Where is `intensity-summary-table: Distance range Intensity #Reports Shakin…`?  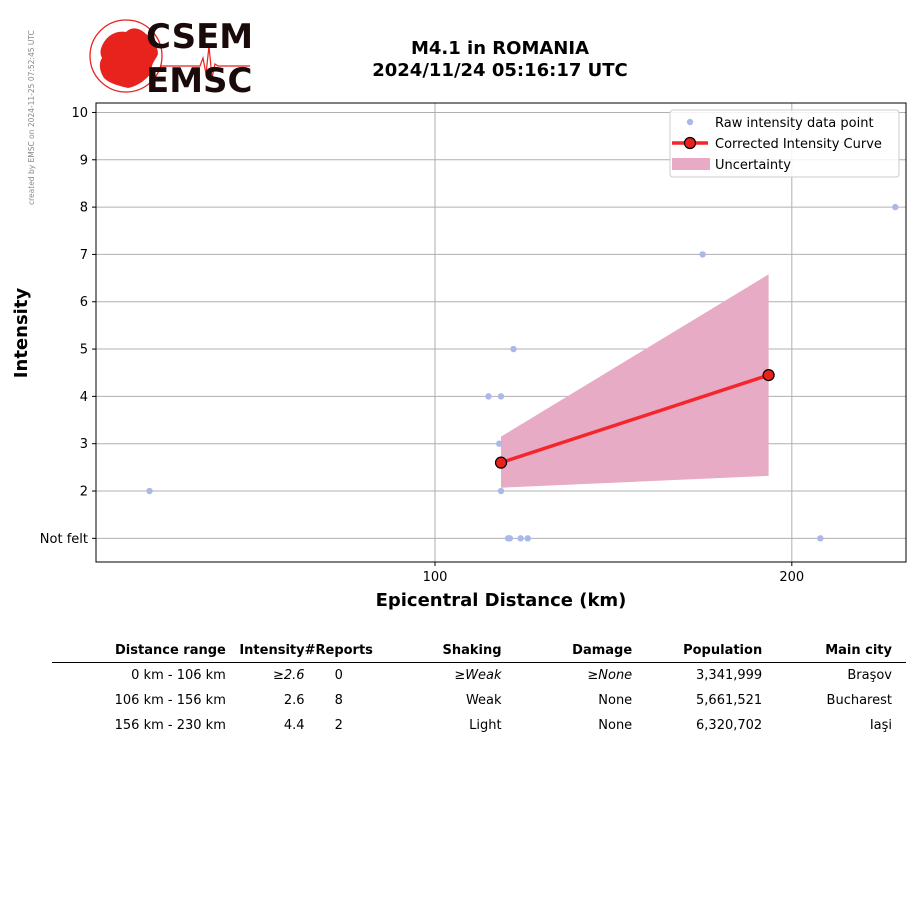 intensity-summary-table: Distance range Intensity #Reports Shakin… is located at coordinates (479, 689).